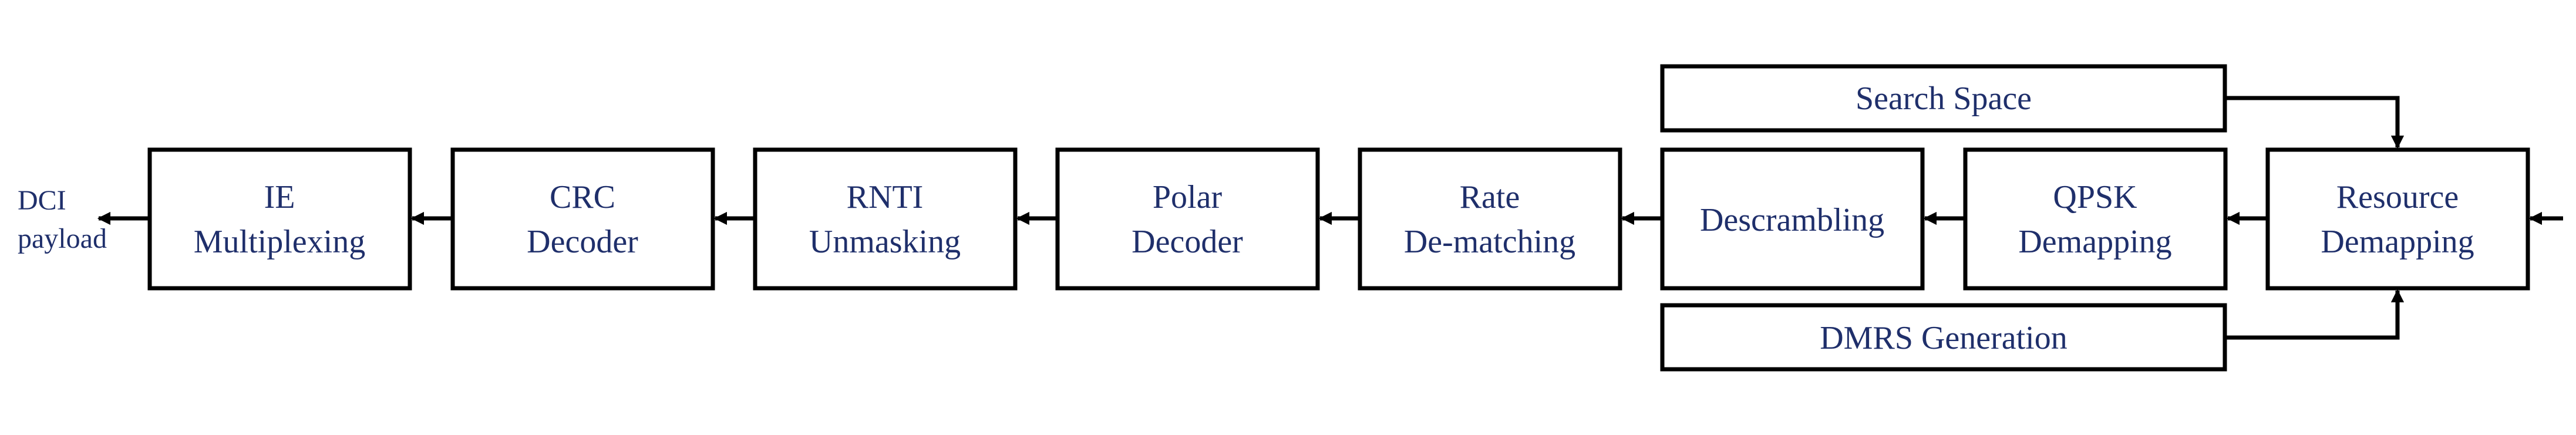 The width and height of the screenshot is (2576, 435). What do you see at coordinates (279, 219) in the screenshot?
I see `ie-multiplexing-block: IE Multiplexing` at bounding box center [279, 219].